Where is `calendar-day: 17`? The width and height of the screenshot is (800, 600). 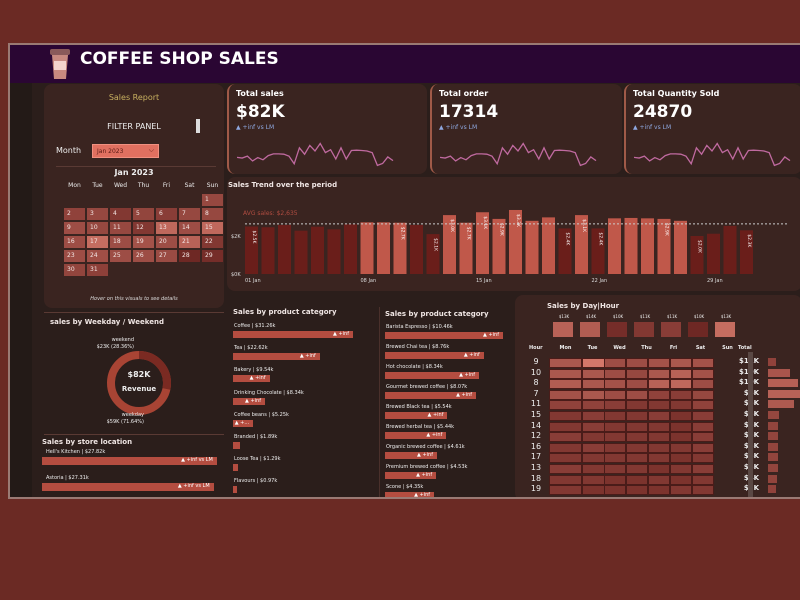
calendar-day: 17 is located at coordinates (97, 242).